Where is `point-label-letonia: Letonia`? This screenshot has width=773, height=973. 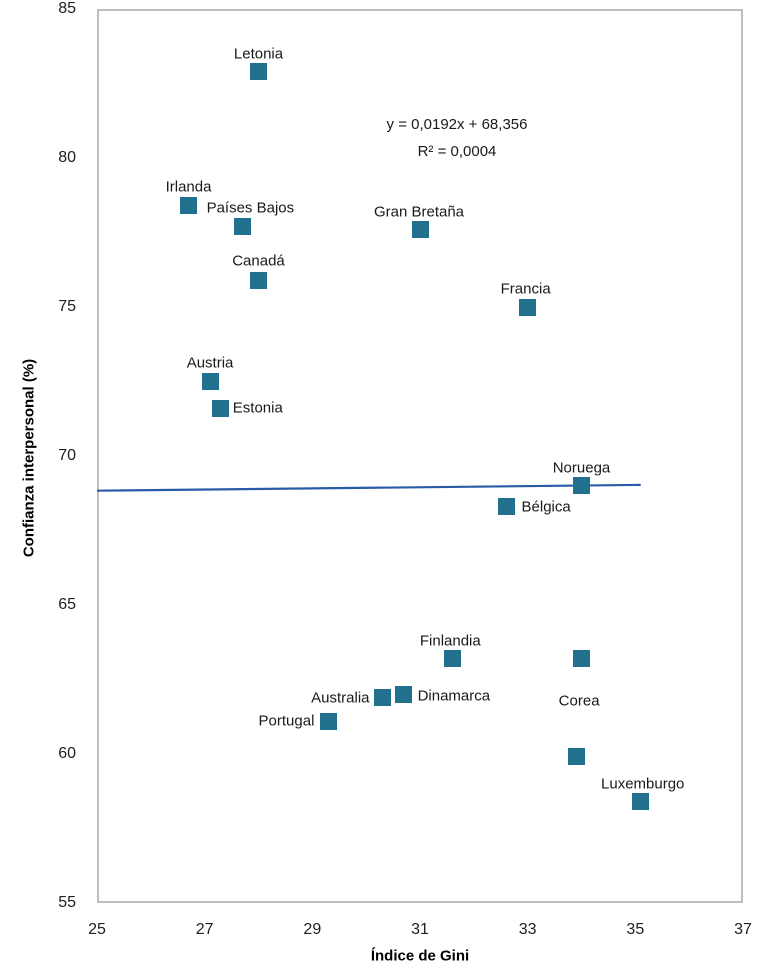
point-label-letonia: Letonia is located at coordinates (258, 54).